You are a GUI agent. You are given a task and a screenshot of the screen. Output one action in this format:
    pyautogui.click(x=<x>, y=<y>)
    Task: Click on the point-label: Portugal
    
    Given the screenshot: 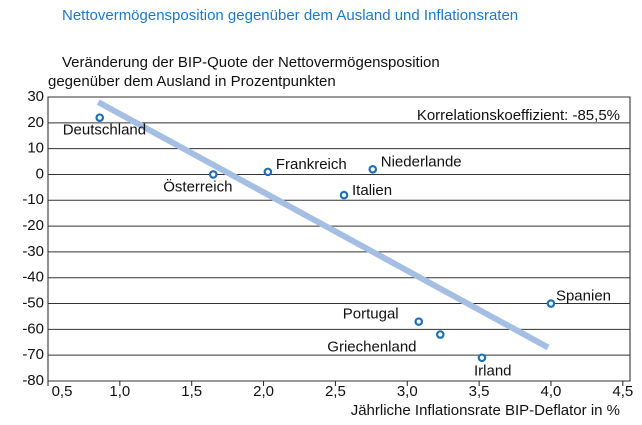 What is the action you would take?
    pyautogui.click(x=371, y=314)
    